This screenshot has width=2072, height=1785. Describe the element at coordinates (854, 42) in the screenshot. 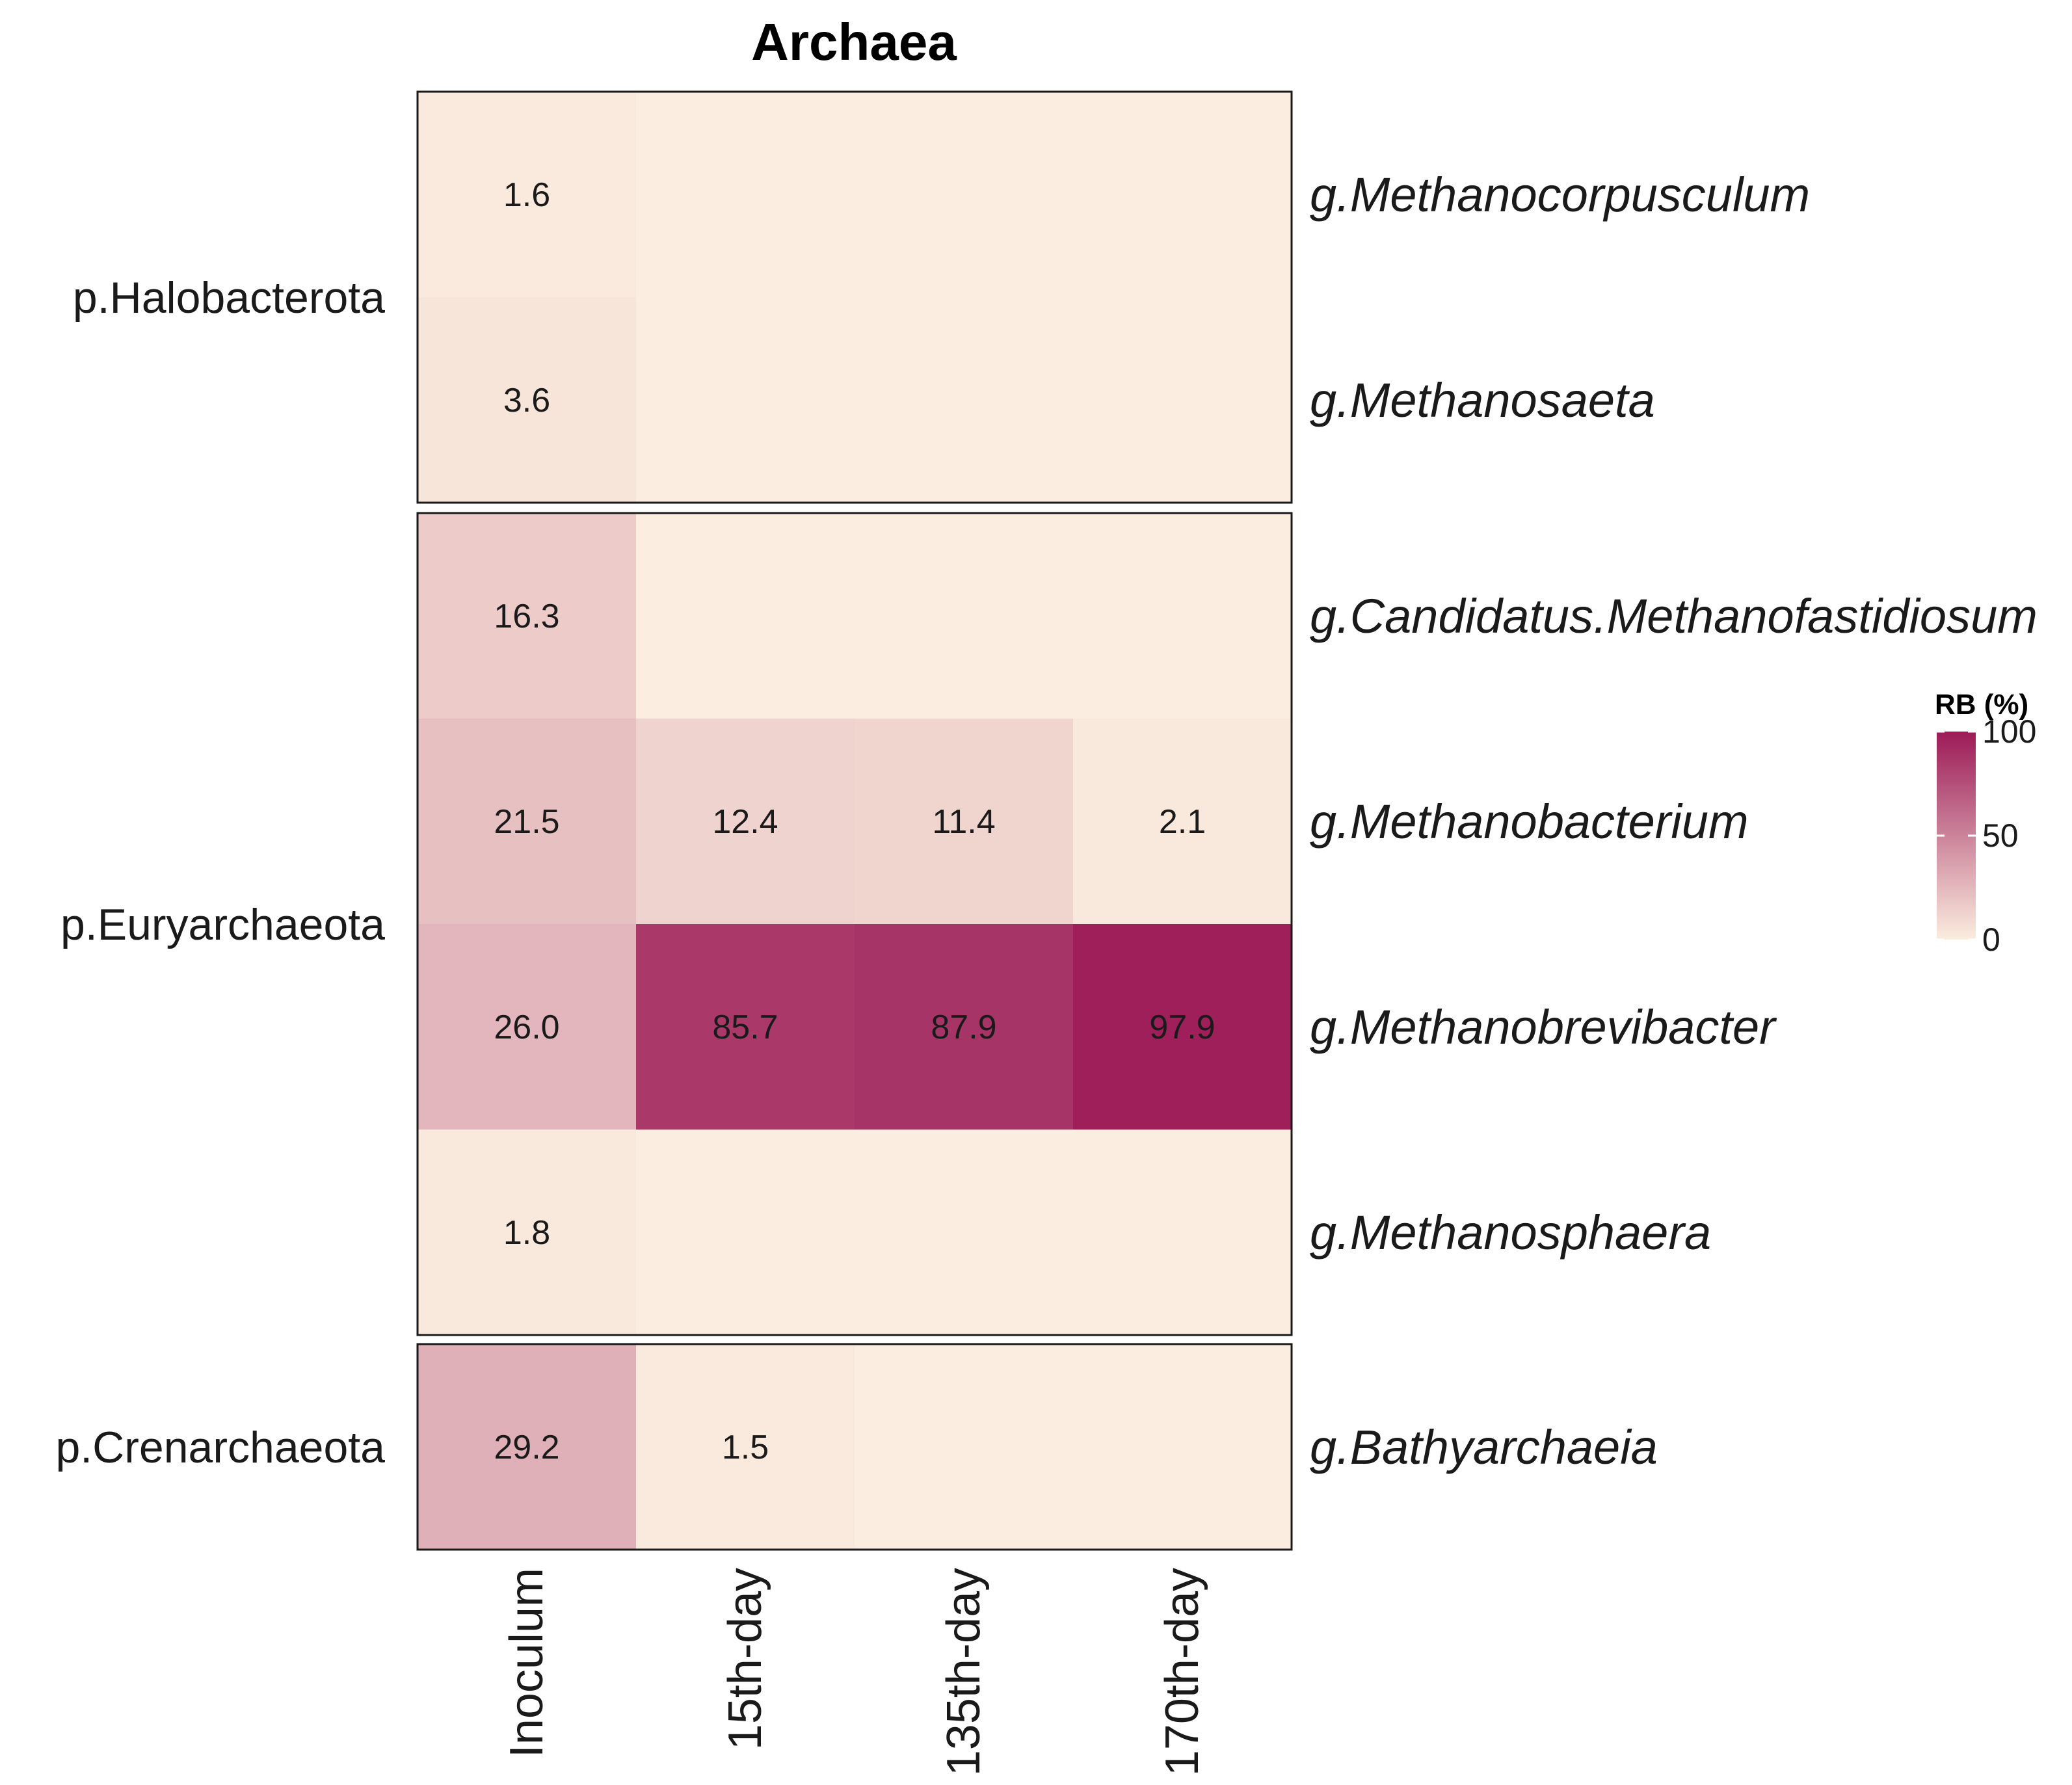

I see `chart-title: Archaea` at that location.